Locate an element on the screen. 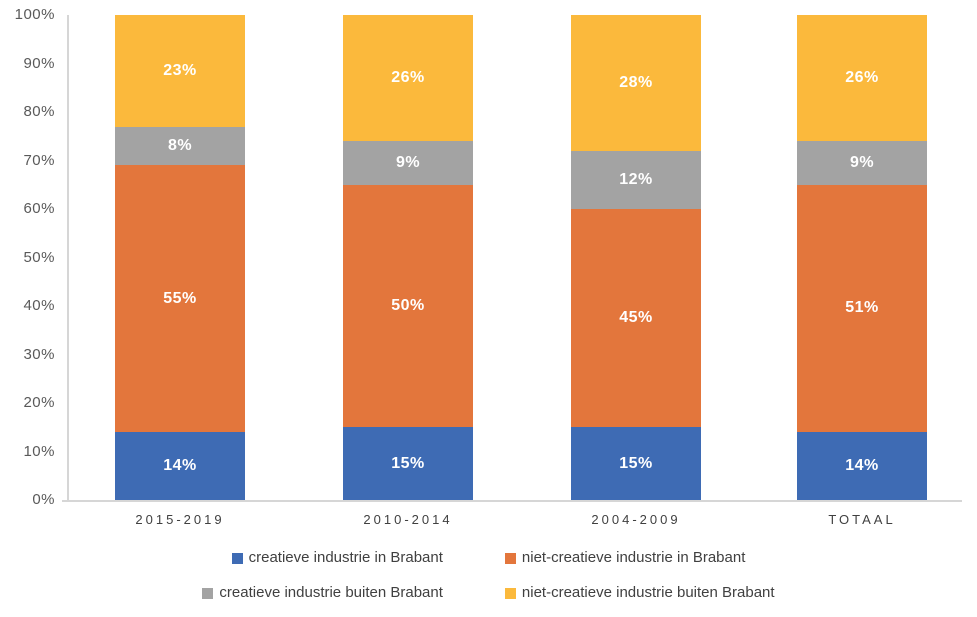 The height and width of the screenshot is (617, 977). bar-data-label: 23% is located at coordinates (180, 70).